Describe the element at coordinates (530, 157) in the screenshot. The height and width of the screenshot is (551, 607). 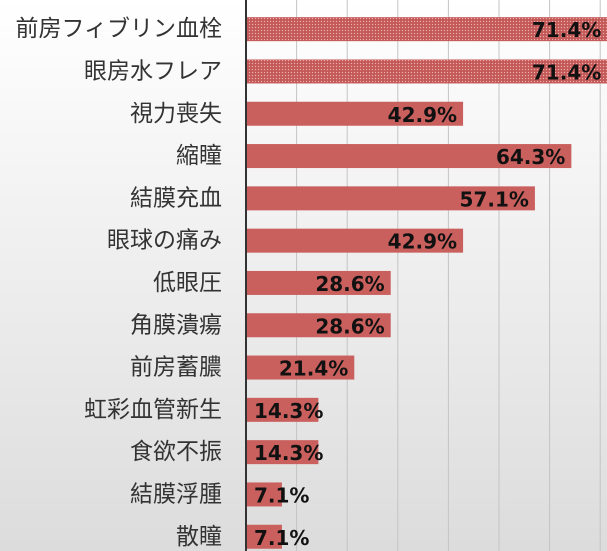
I see `value-label: 64.3%` at that location.